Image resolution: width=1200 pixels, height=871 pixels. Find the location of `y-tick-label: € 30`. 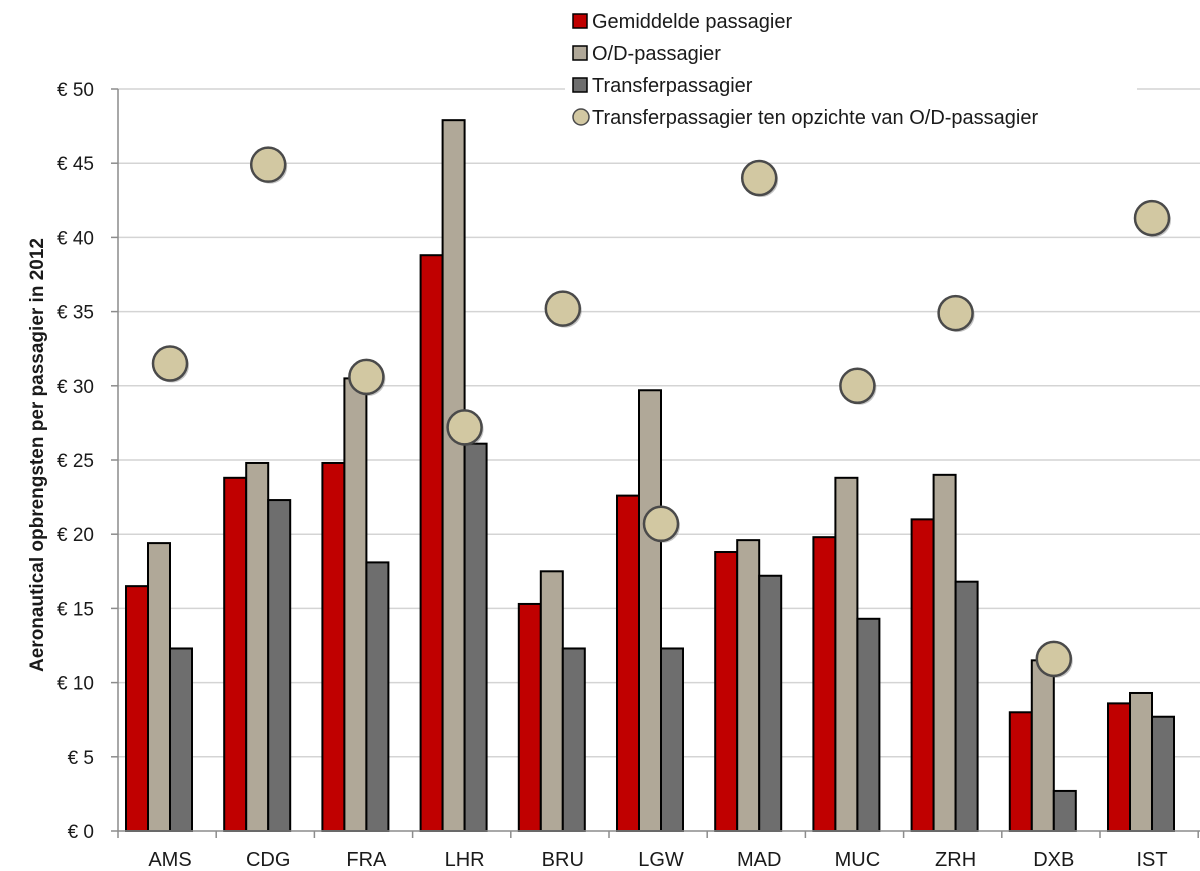

y-tick-label: € 30 is located at coordinates (75, 387).